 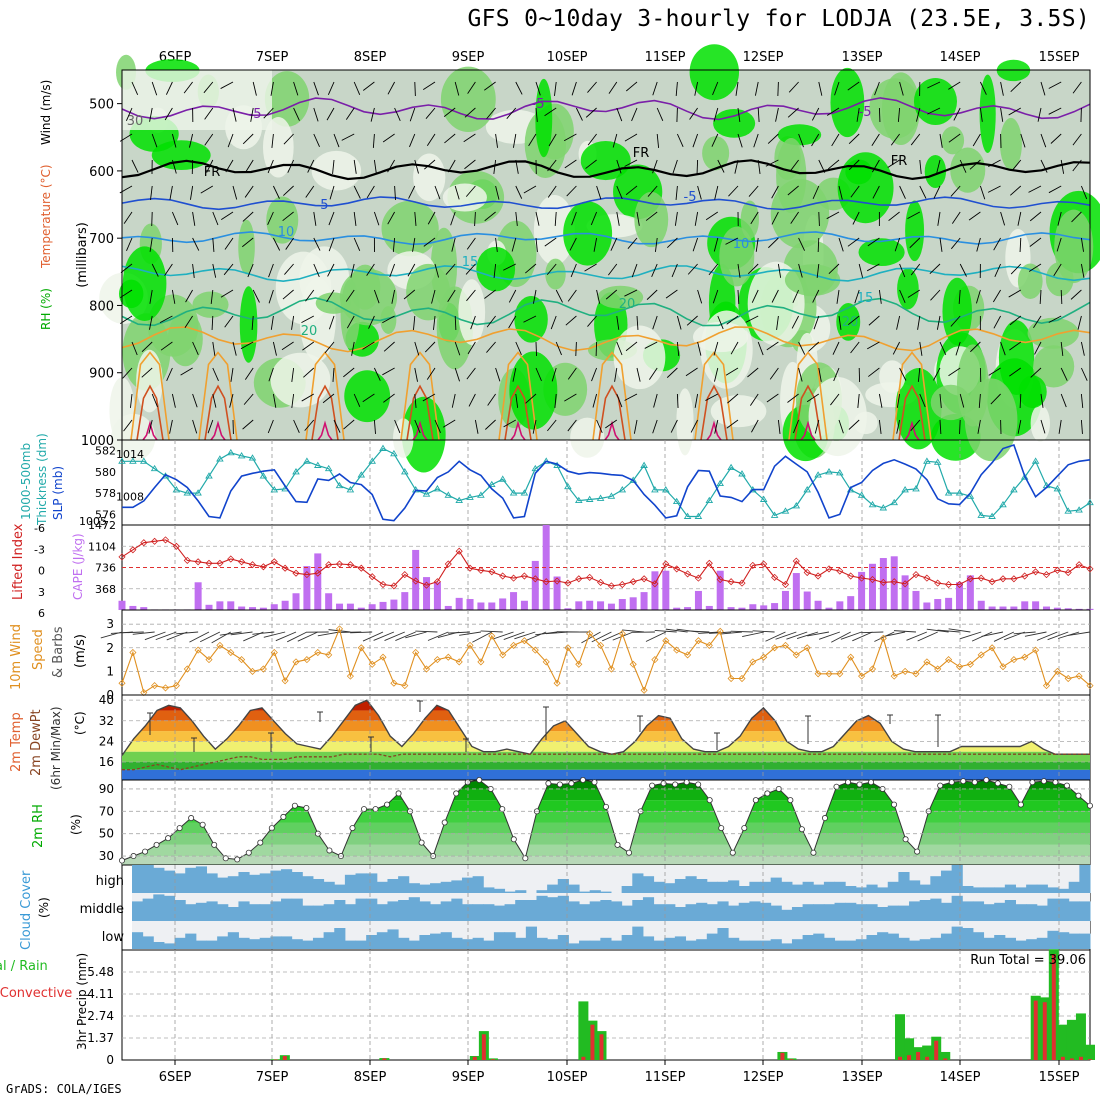 What do you see at coordinates (641, 153) in the screenshot?
I see `contour-label: FR` at bounding box center [641, 153].